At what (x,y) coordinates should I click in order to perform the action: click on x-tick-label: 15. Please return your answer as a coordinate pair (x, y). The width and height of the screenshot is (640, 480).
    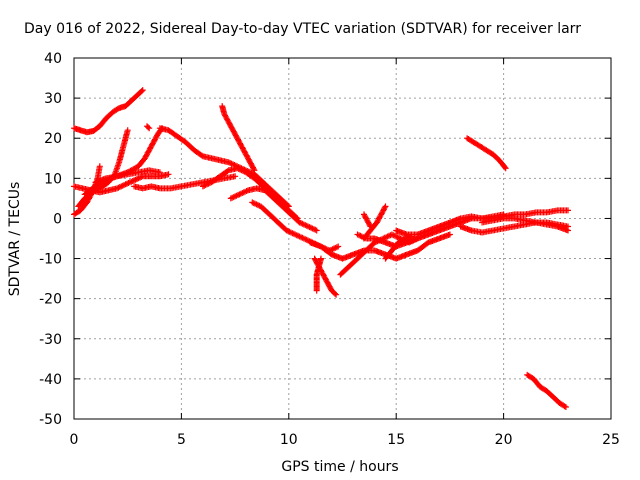
    Looking at the image, I should click on (396, 440).